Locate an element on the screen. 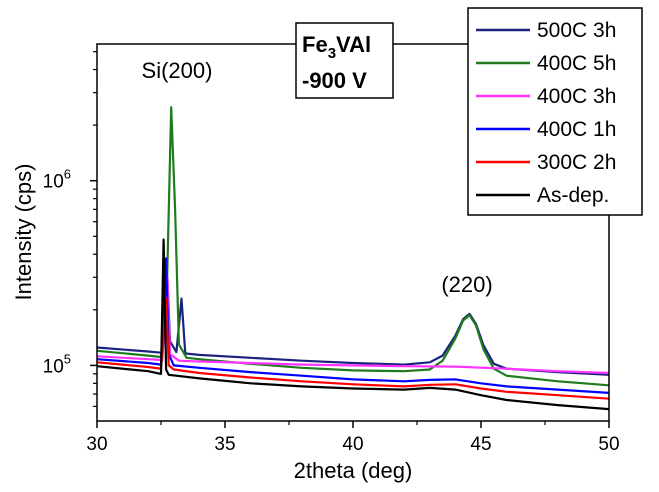  legend-label-3: 400C 1h is located at coordinates (576, 129).